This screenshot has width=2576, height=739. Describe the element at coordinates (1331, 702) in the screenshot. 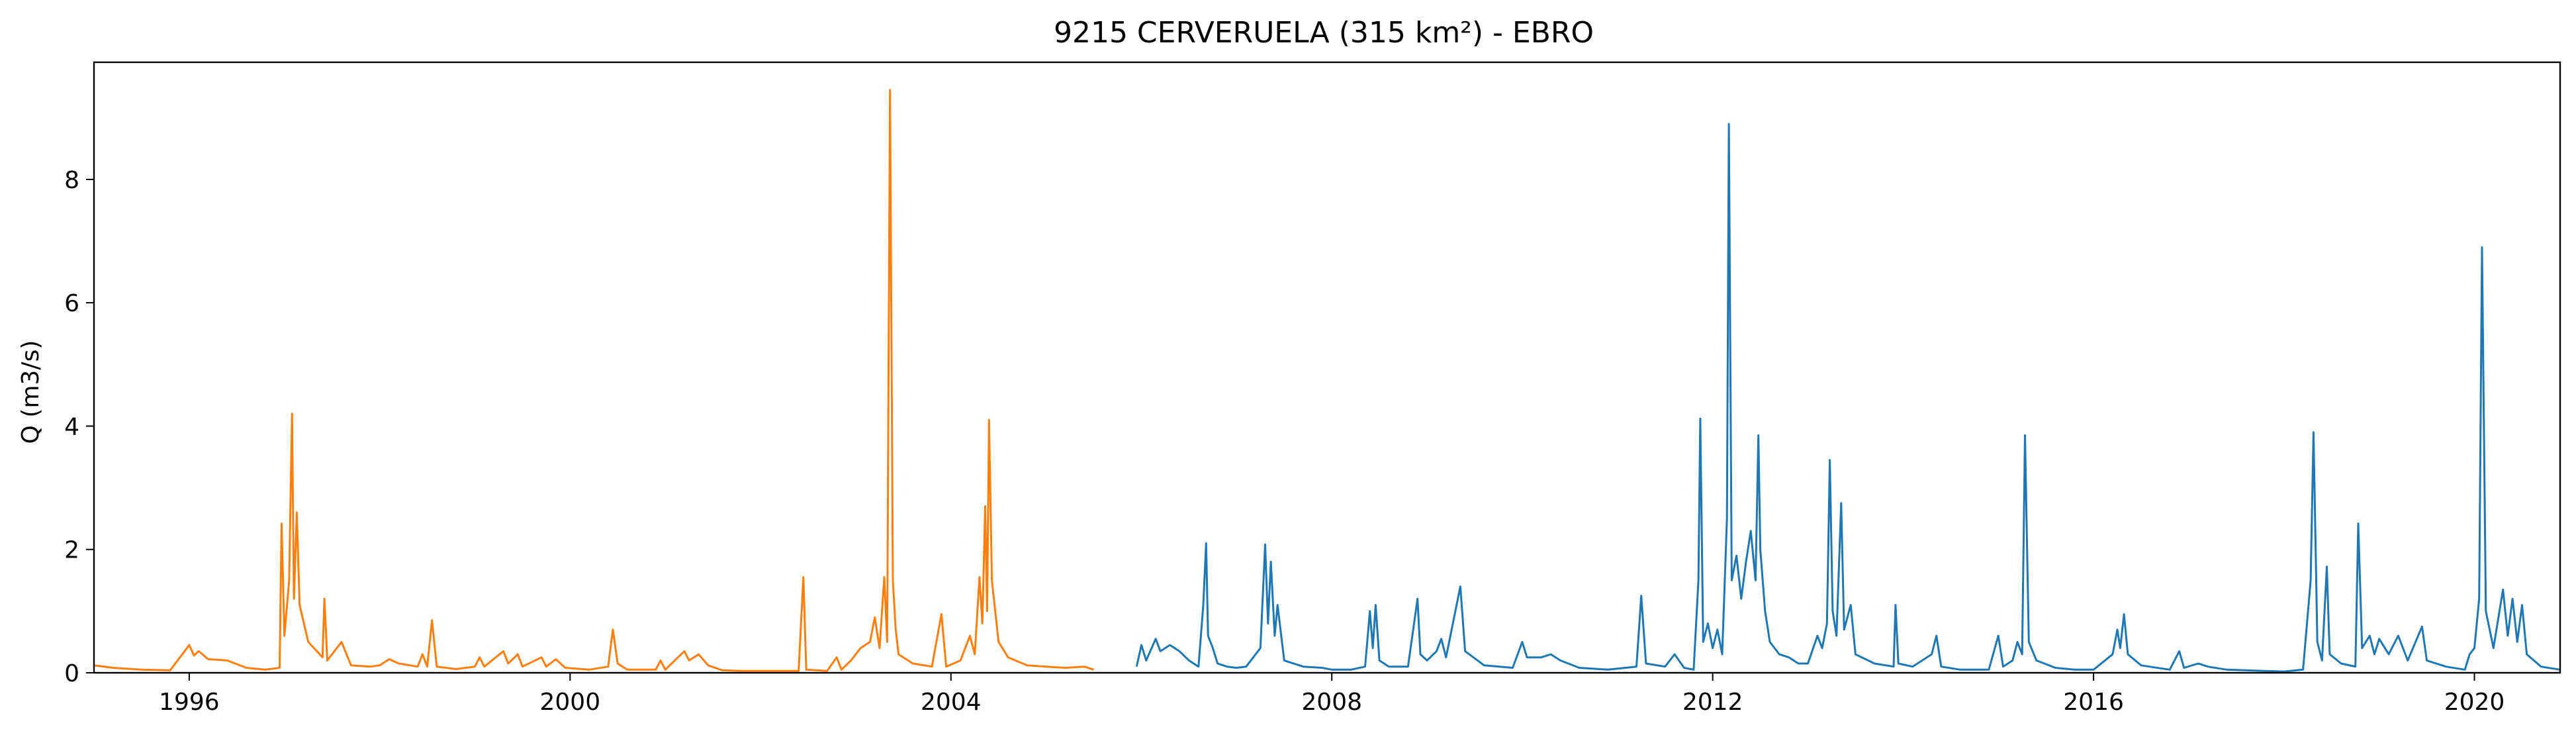

I see `x-tick-label: 2008` at that location.